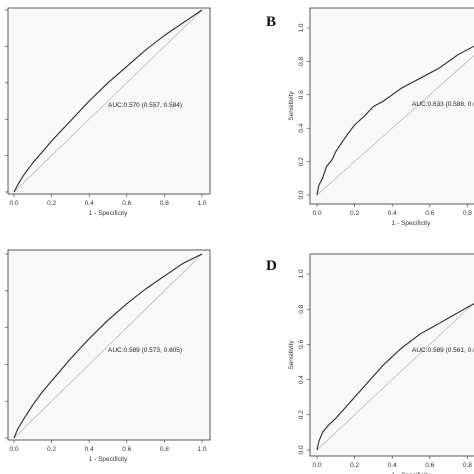 The width and height of the screenshot is (474, 474). I want to click on panel-letter: D, so click(271, 266).